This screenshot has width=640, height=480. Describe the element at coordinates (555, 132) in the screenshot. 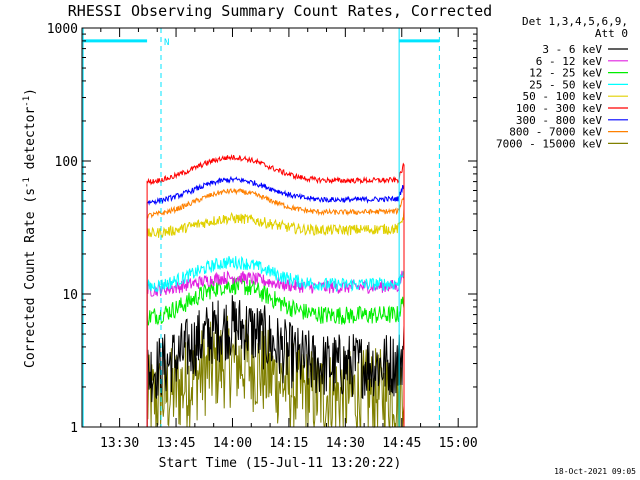

I see `legend-label: 800 - 7000 keV` at that location.